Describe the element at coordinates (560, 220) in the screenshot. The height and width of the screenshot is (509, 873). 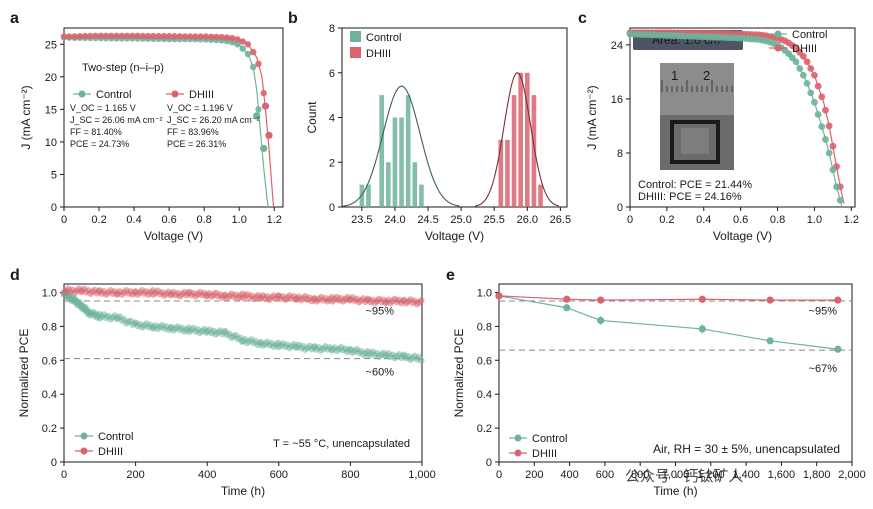
I see `x-tick-label: 26.5` at that location.